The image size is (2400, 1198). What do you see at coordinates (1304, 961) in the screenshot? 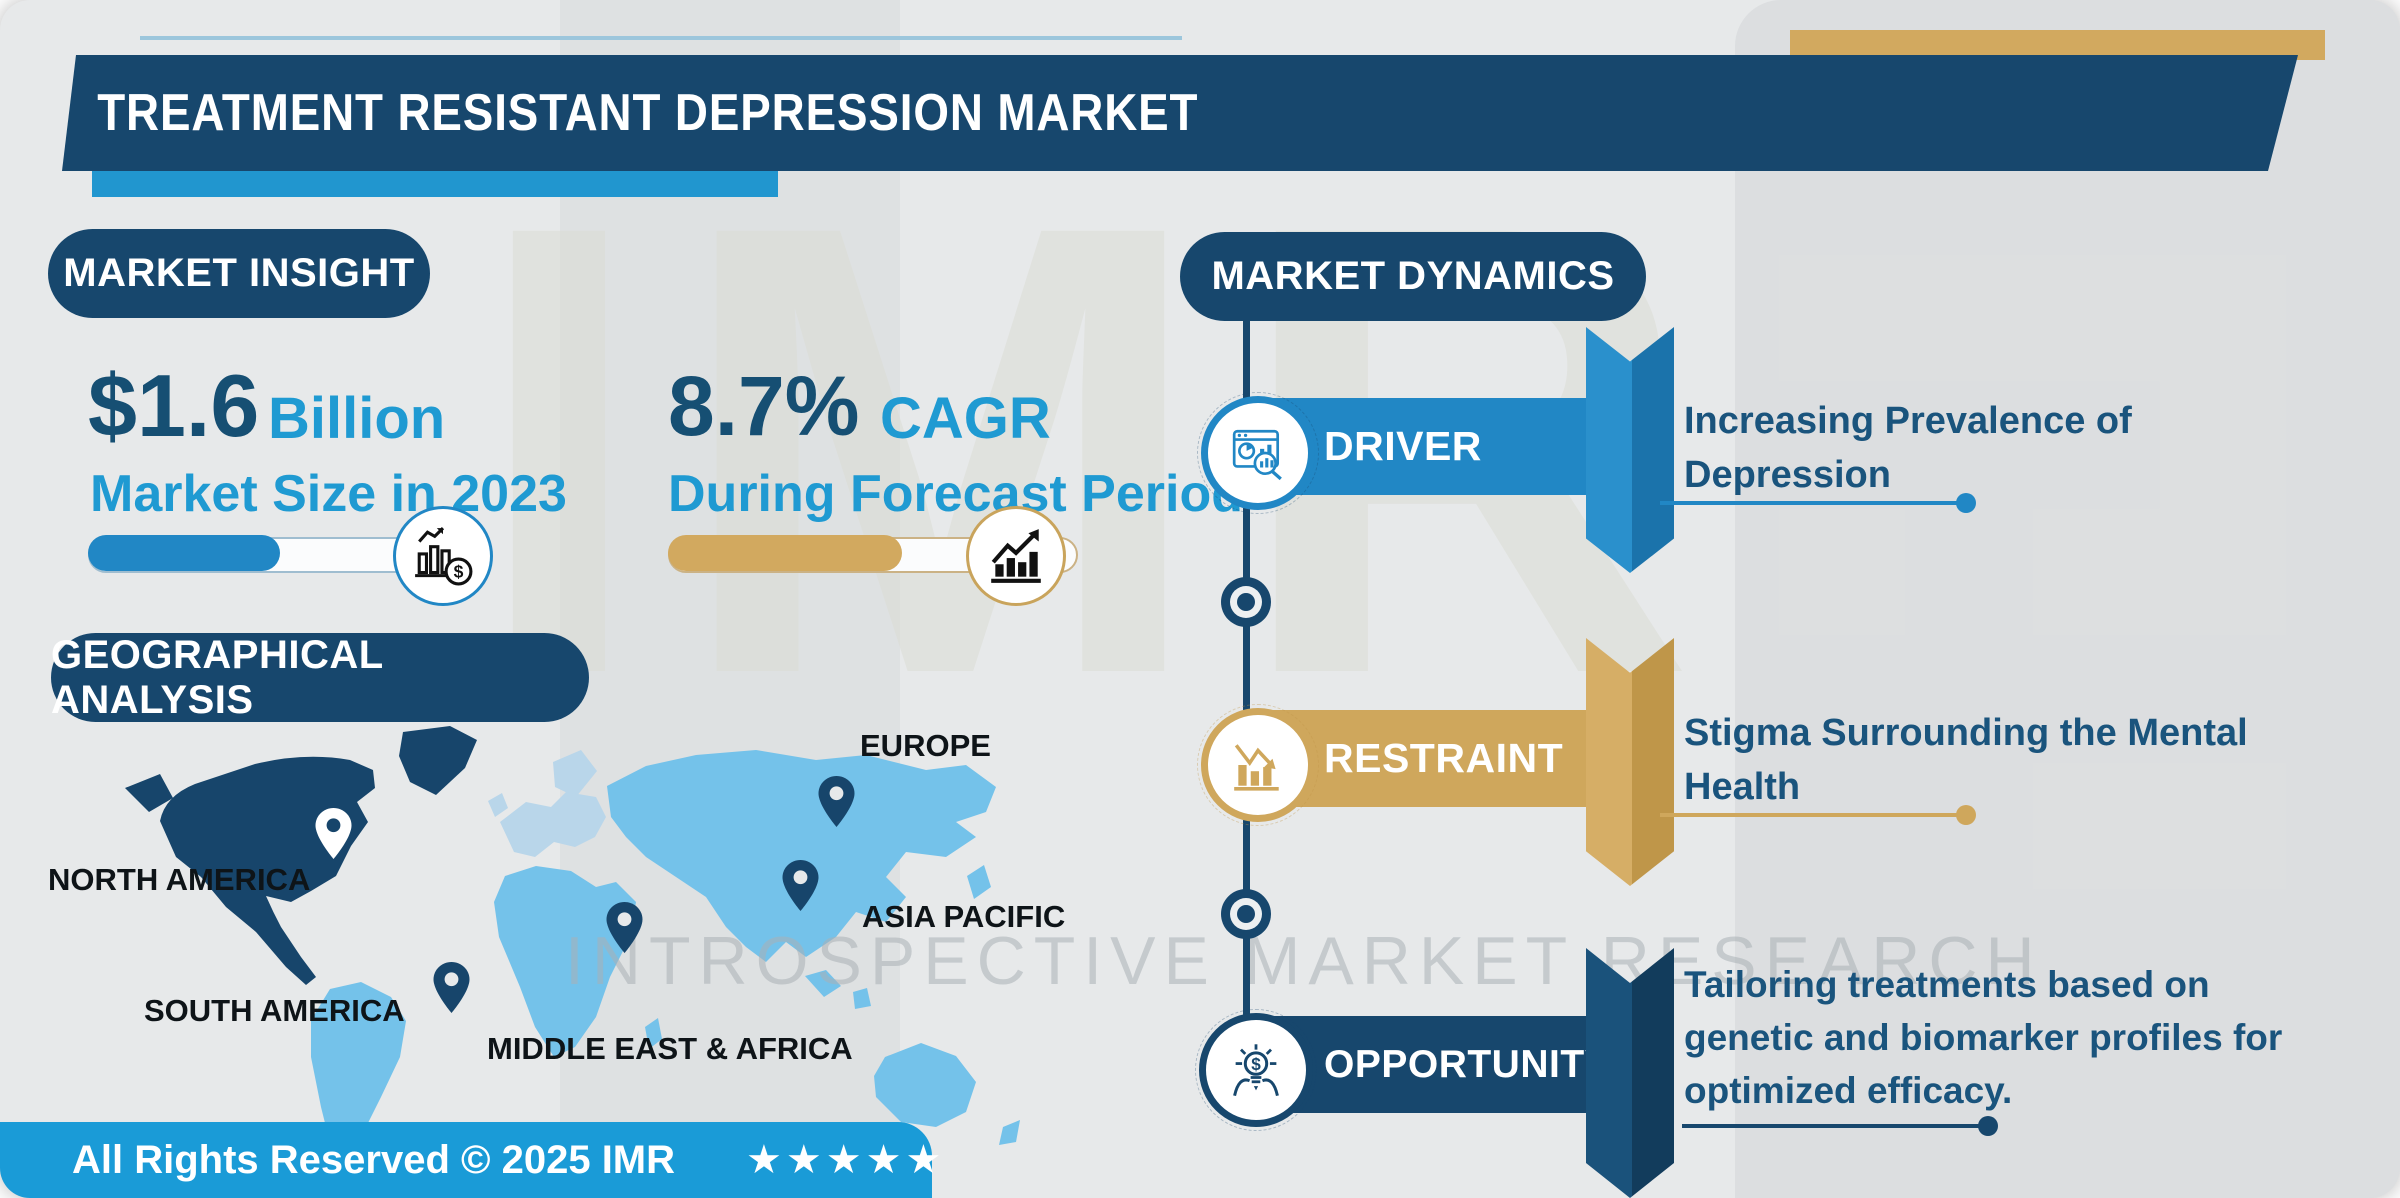
I see `company-watermark: INTROSPECTIVE MARKET RESEARCH` at bounding box center [1304, 961].